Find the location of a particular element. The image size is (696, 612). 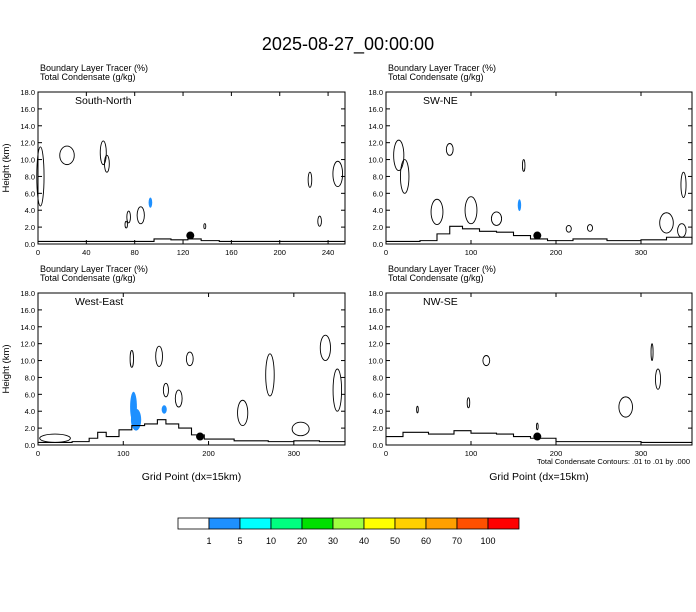

colorbar-label: 70 is located at coordinates (457, 541).